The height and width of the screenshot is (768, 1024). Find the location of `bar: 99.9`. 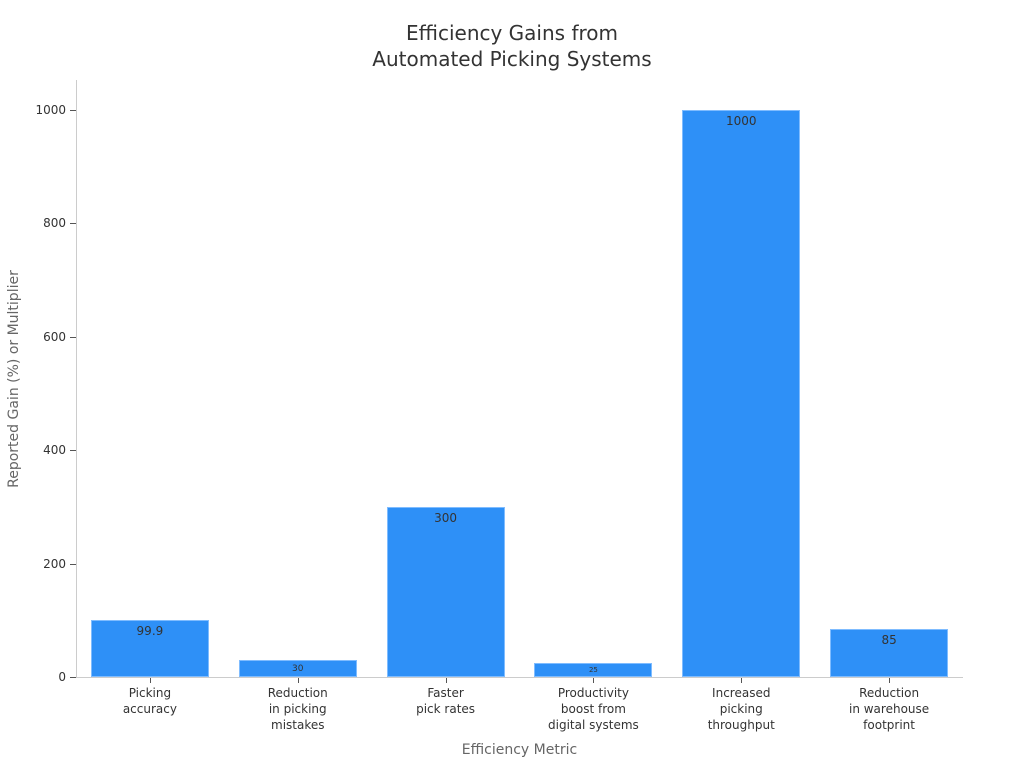

bar: 99.9 is located at coordinates (149, 648).